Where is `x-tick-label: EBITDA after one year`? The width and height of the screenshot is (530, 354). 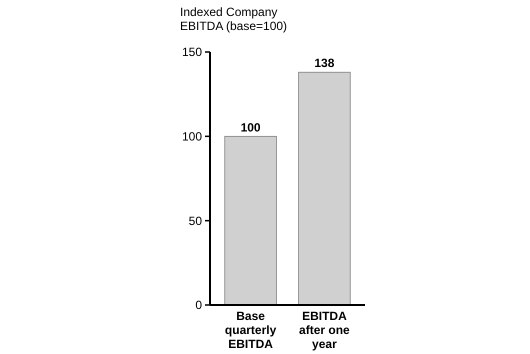
x-tick-label: EBITDA after one year is located at coordinates (324, 330).